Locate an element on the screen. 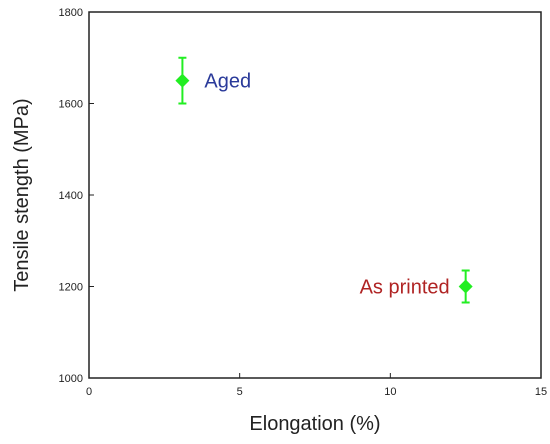 The image size is (550, 444). data-point-0: Aged is located at coordinates (213, 80).